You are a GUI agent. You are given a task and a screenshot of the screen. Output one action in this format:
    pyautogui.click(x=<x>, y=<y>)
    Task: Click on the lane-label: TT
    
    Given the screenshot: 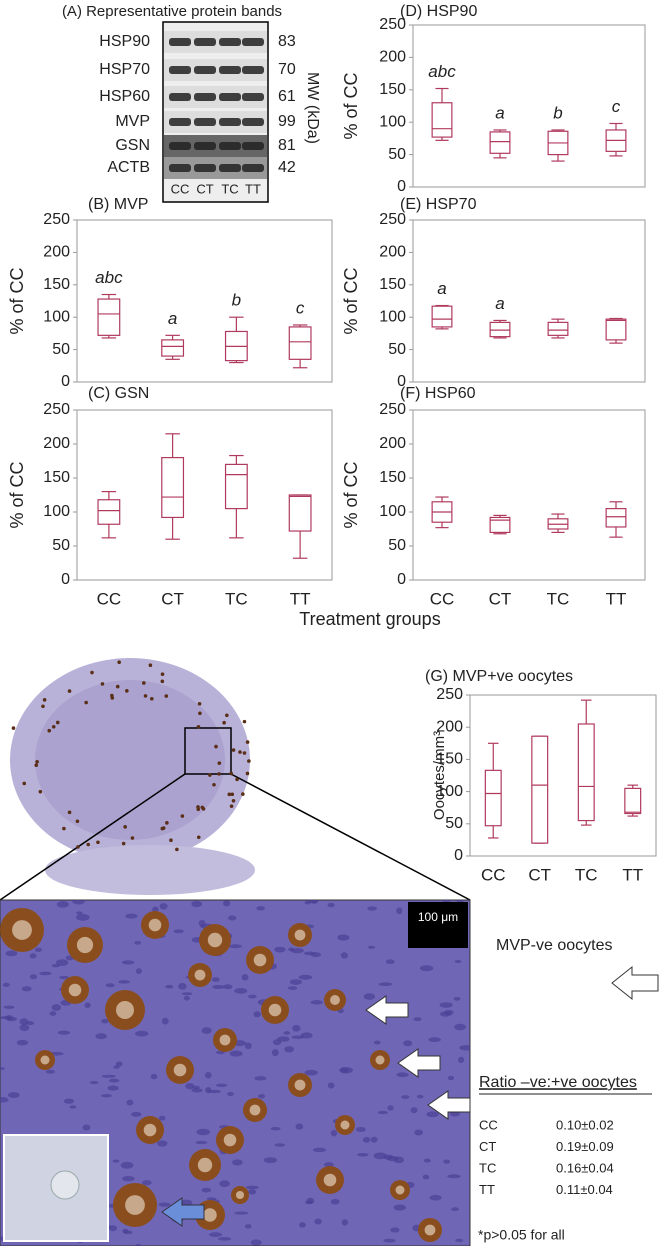 What is the action you would take?
    pyautogui.click(x=253, y=188)
    